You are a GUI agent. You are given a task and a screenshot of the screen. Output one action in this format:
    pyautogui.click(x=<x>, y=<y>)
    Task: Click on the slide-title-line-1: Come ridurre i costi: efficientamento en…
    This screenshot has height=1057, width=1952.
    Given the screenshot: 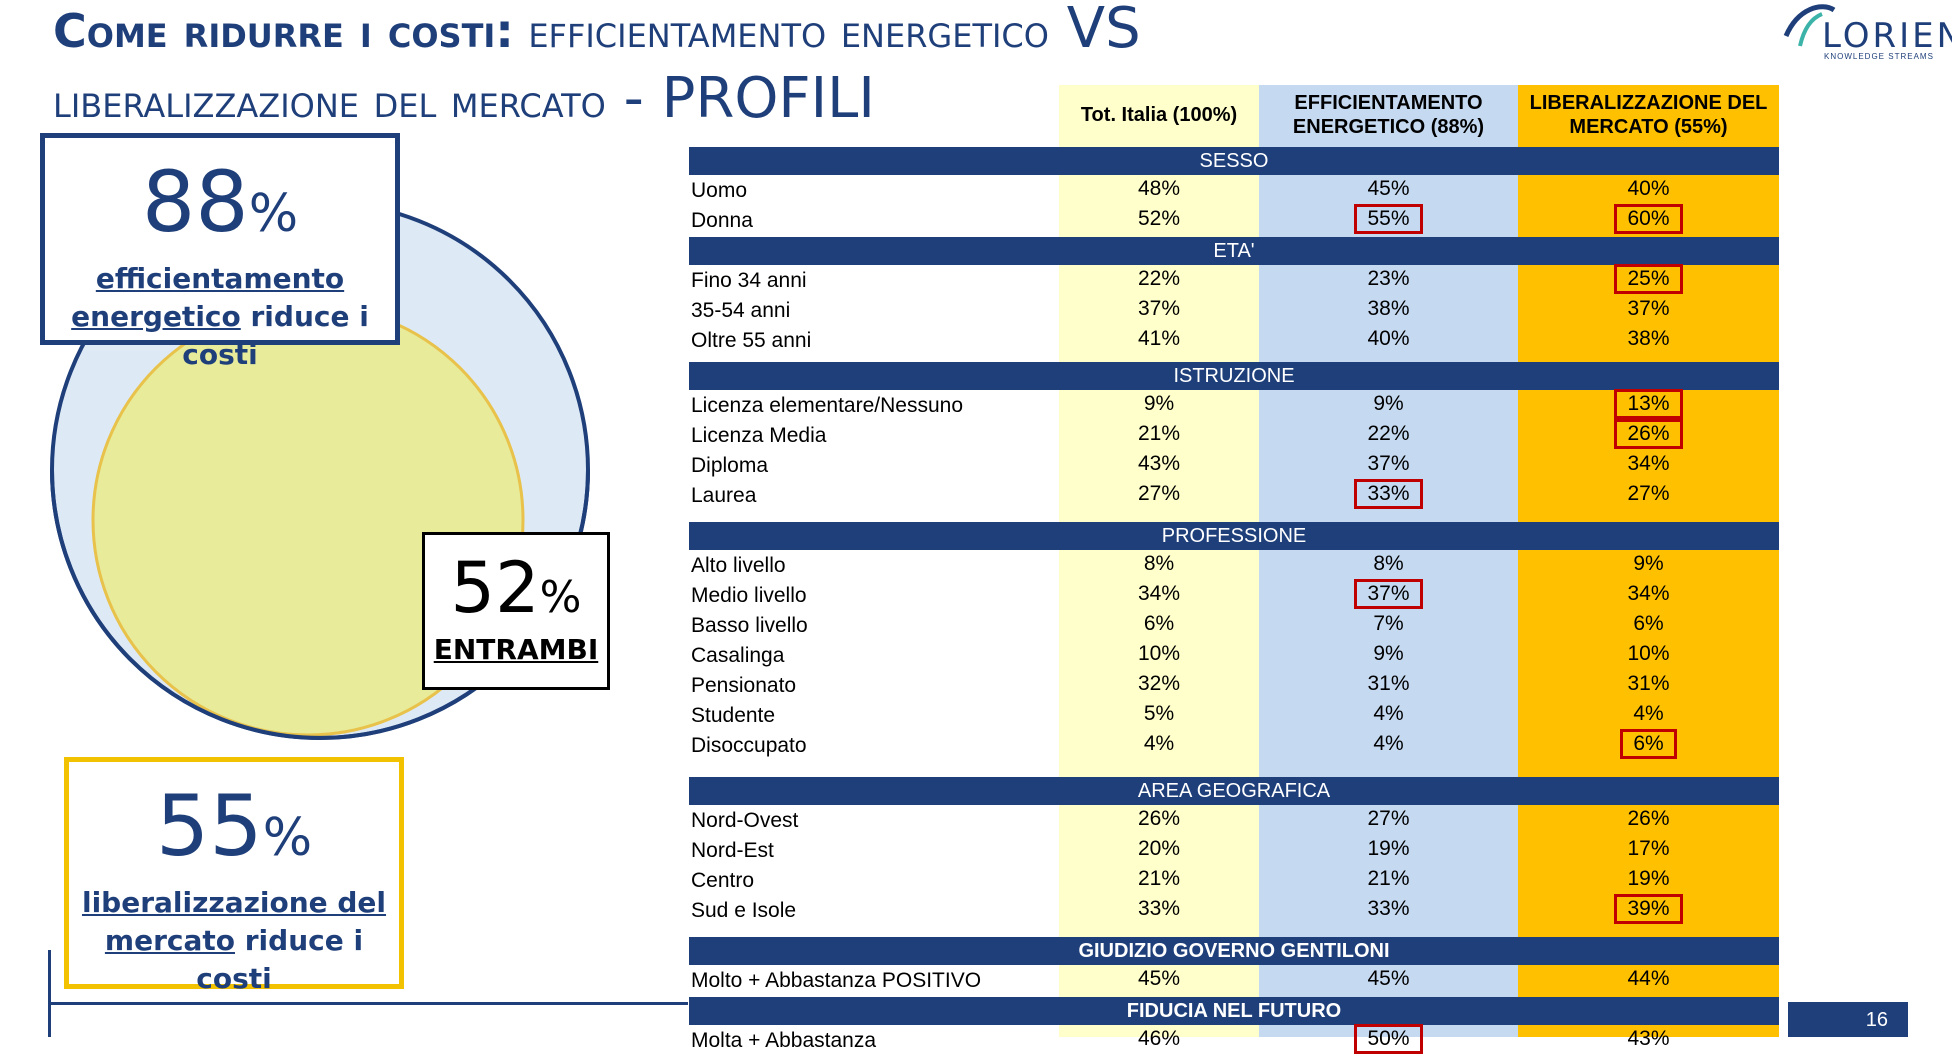 What is the action you would take?
    pyautogui.click(x=597, y=30)
    